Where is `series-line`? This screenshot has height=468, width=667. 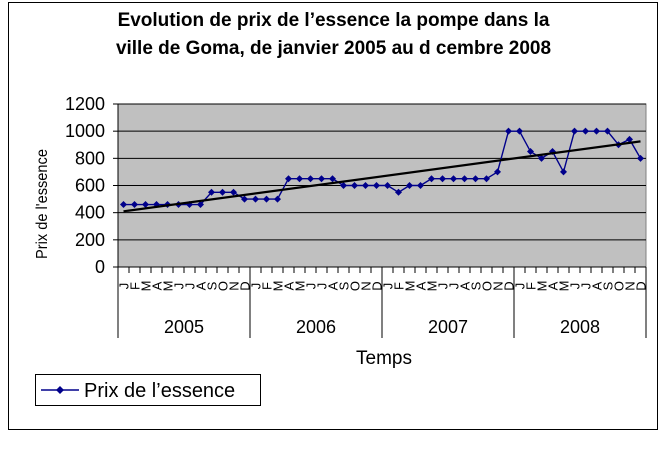
series-line is located at coordinates (382, 168).